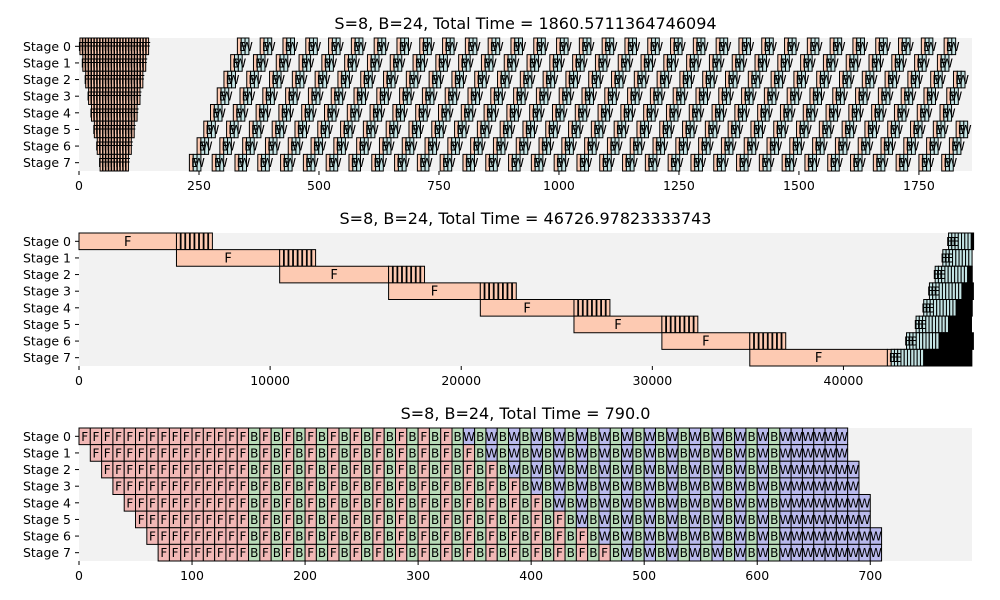 The height and width of the screenshot is (600, 1000). What do you see at coordinates (418, 575) in the screenshot?
I see `x-tick-label: 300` at bounding box center [418, 575].